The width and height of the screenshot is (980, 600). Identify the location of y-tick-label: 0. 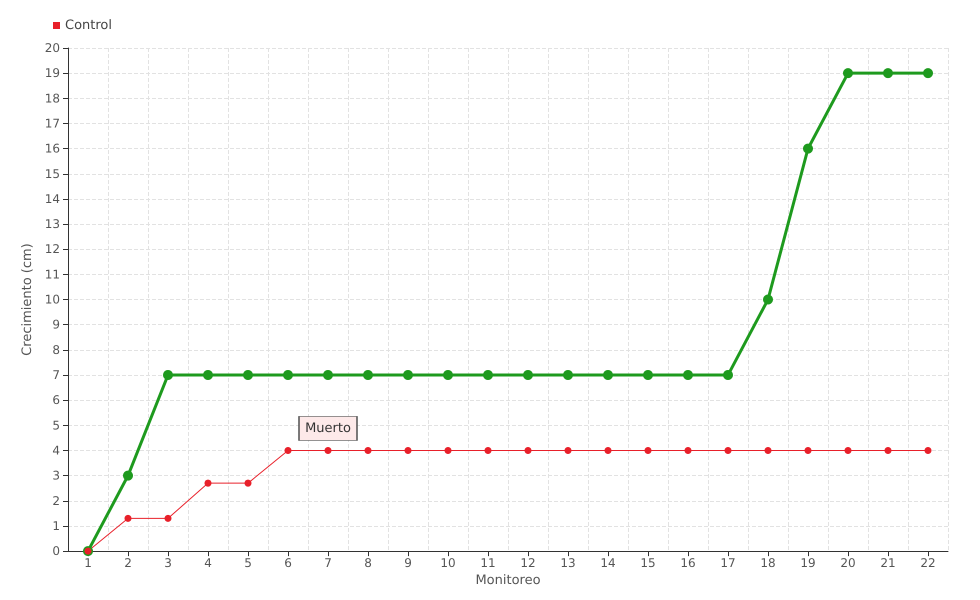
(56, 551).